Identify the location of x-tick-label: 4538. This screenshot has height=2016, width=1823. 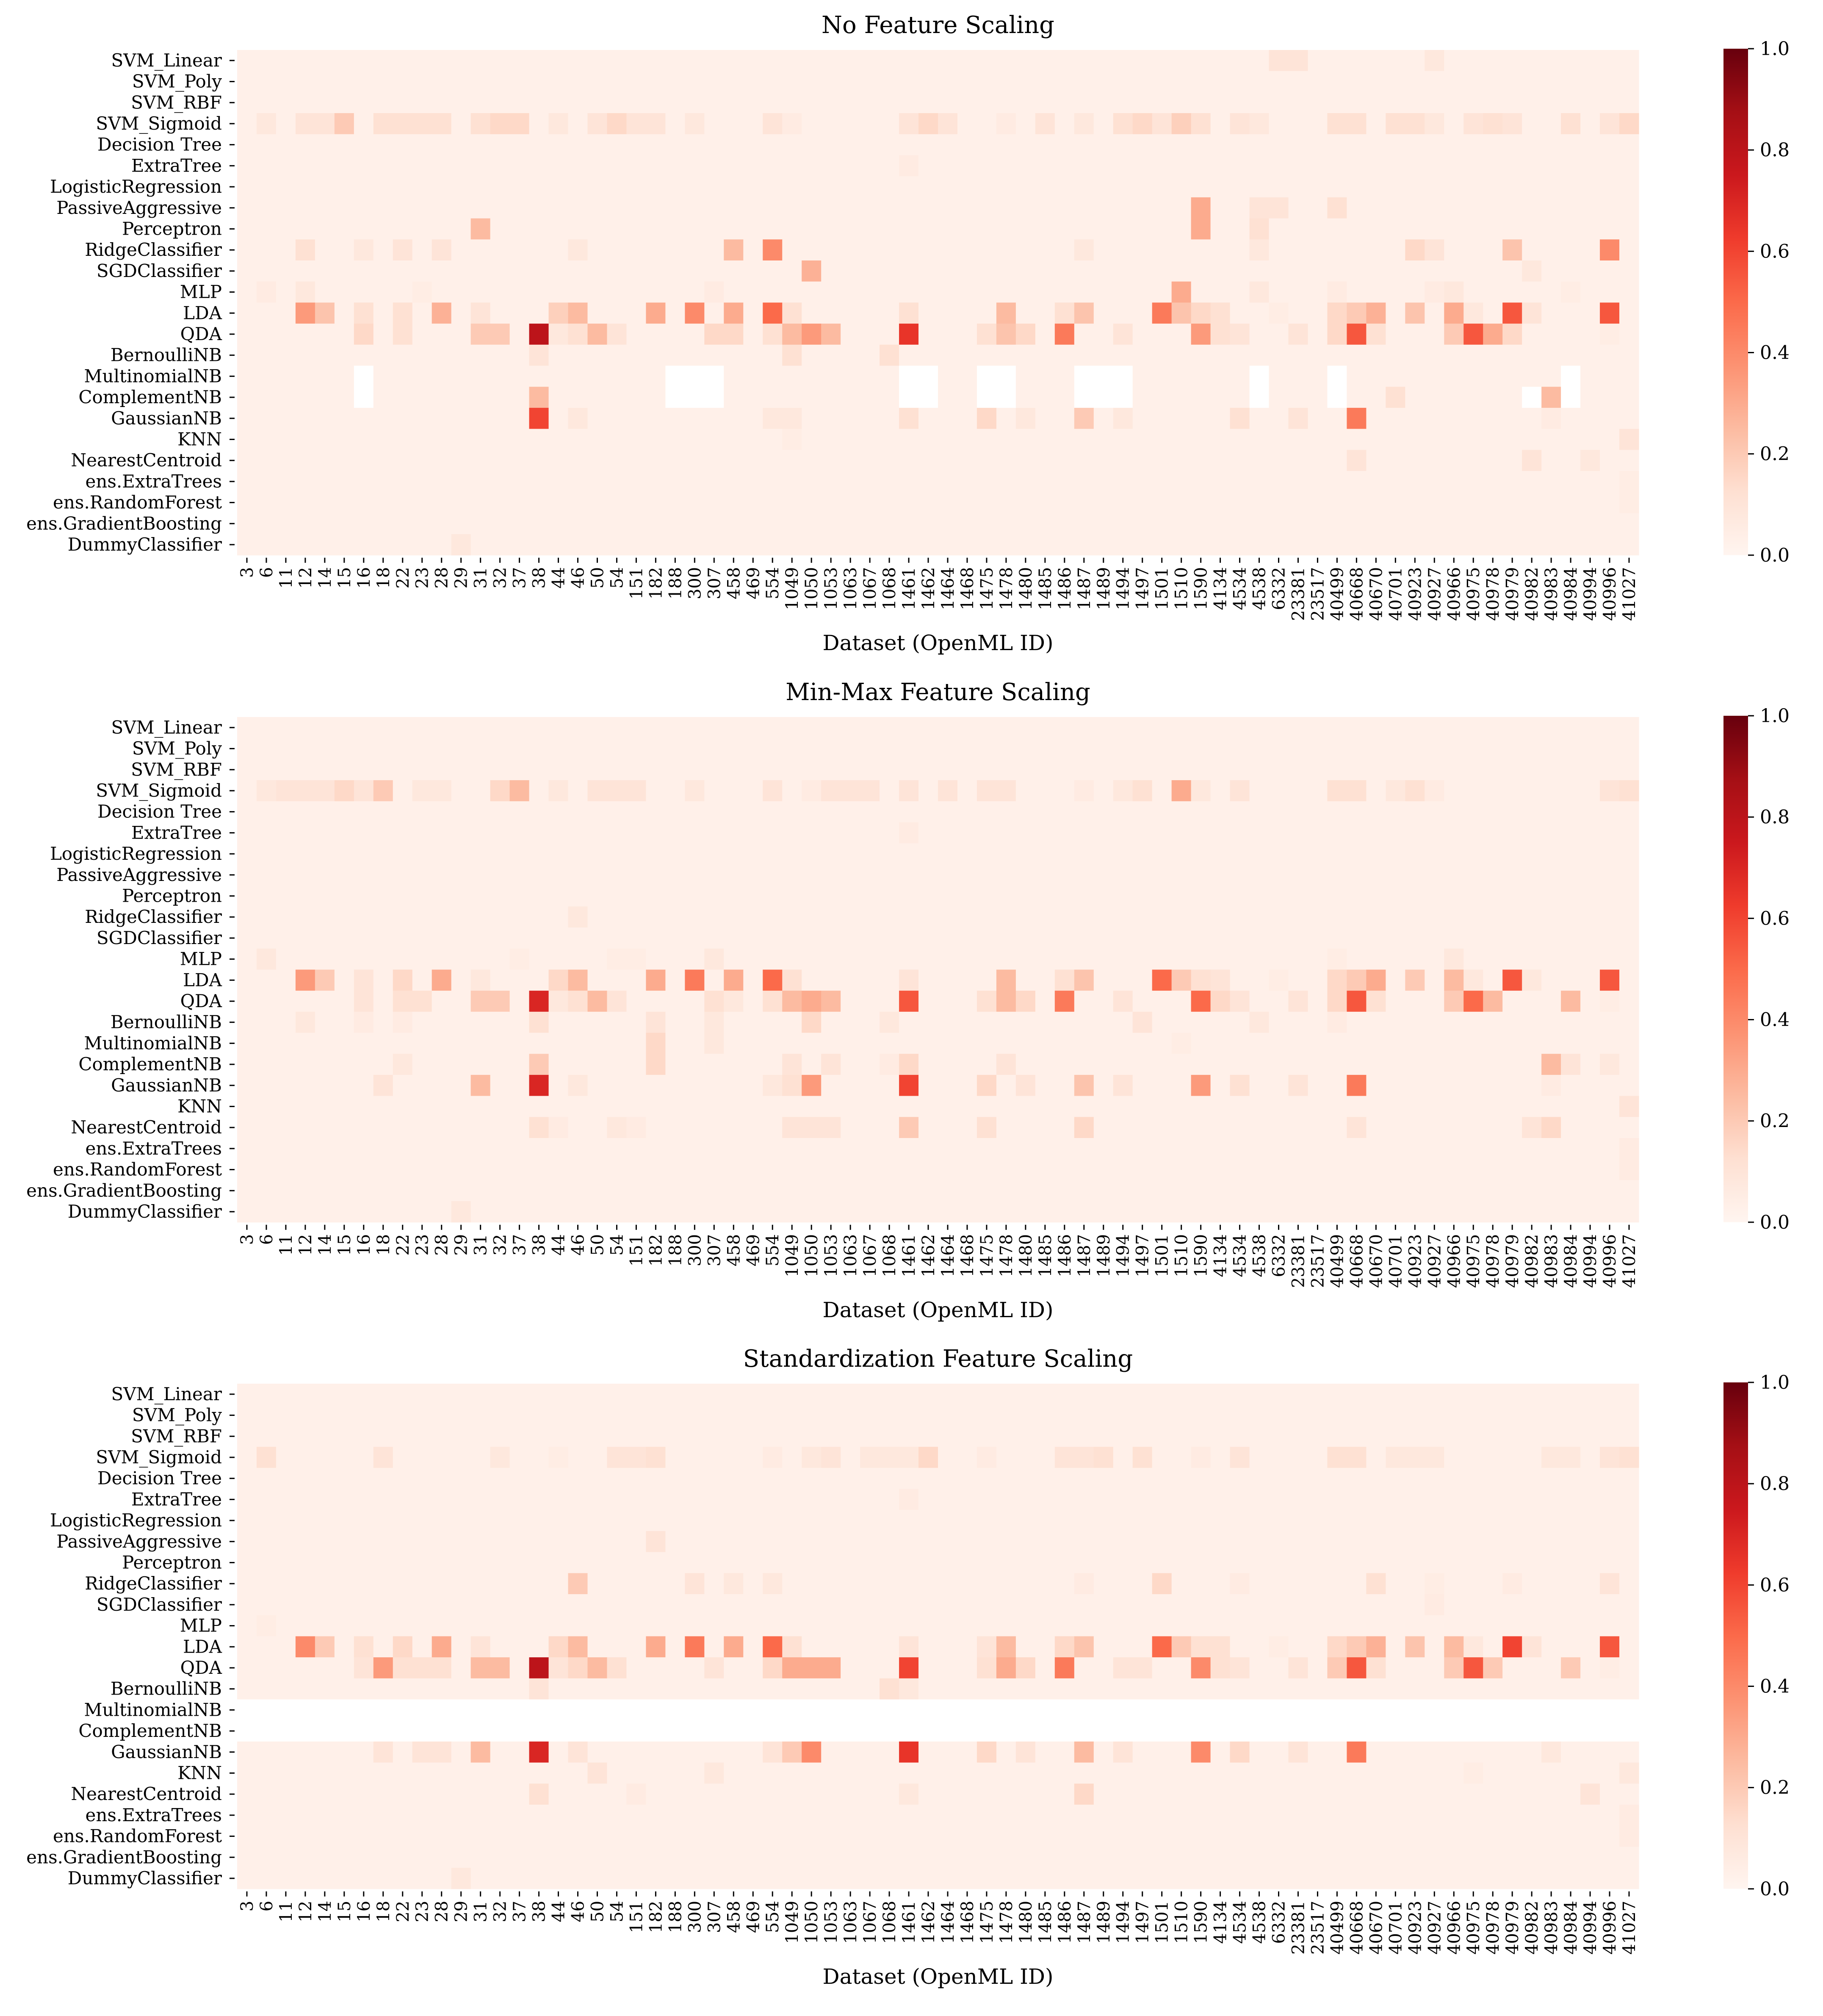
(1260, 588).